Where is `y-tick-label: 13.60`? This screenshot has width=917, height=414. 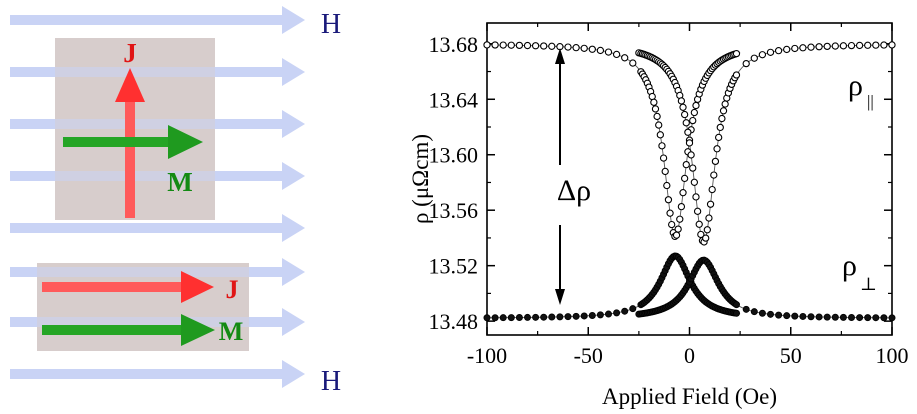
y-tick-label: 13.60 is located at coordinates (454, 155).